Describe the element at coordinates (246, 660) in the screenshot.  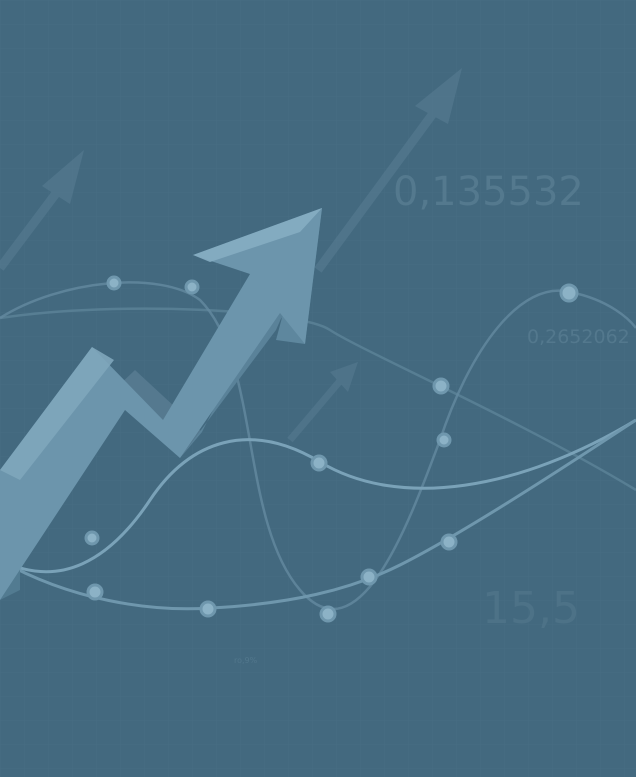
I see `tiny-note: ro,9%` at that location.